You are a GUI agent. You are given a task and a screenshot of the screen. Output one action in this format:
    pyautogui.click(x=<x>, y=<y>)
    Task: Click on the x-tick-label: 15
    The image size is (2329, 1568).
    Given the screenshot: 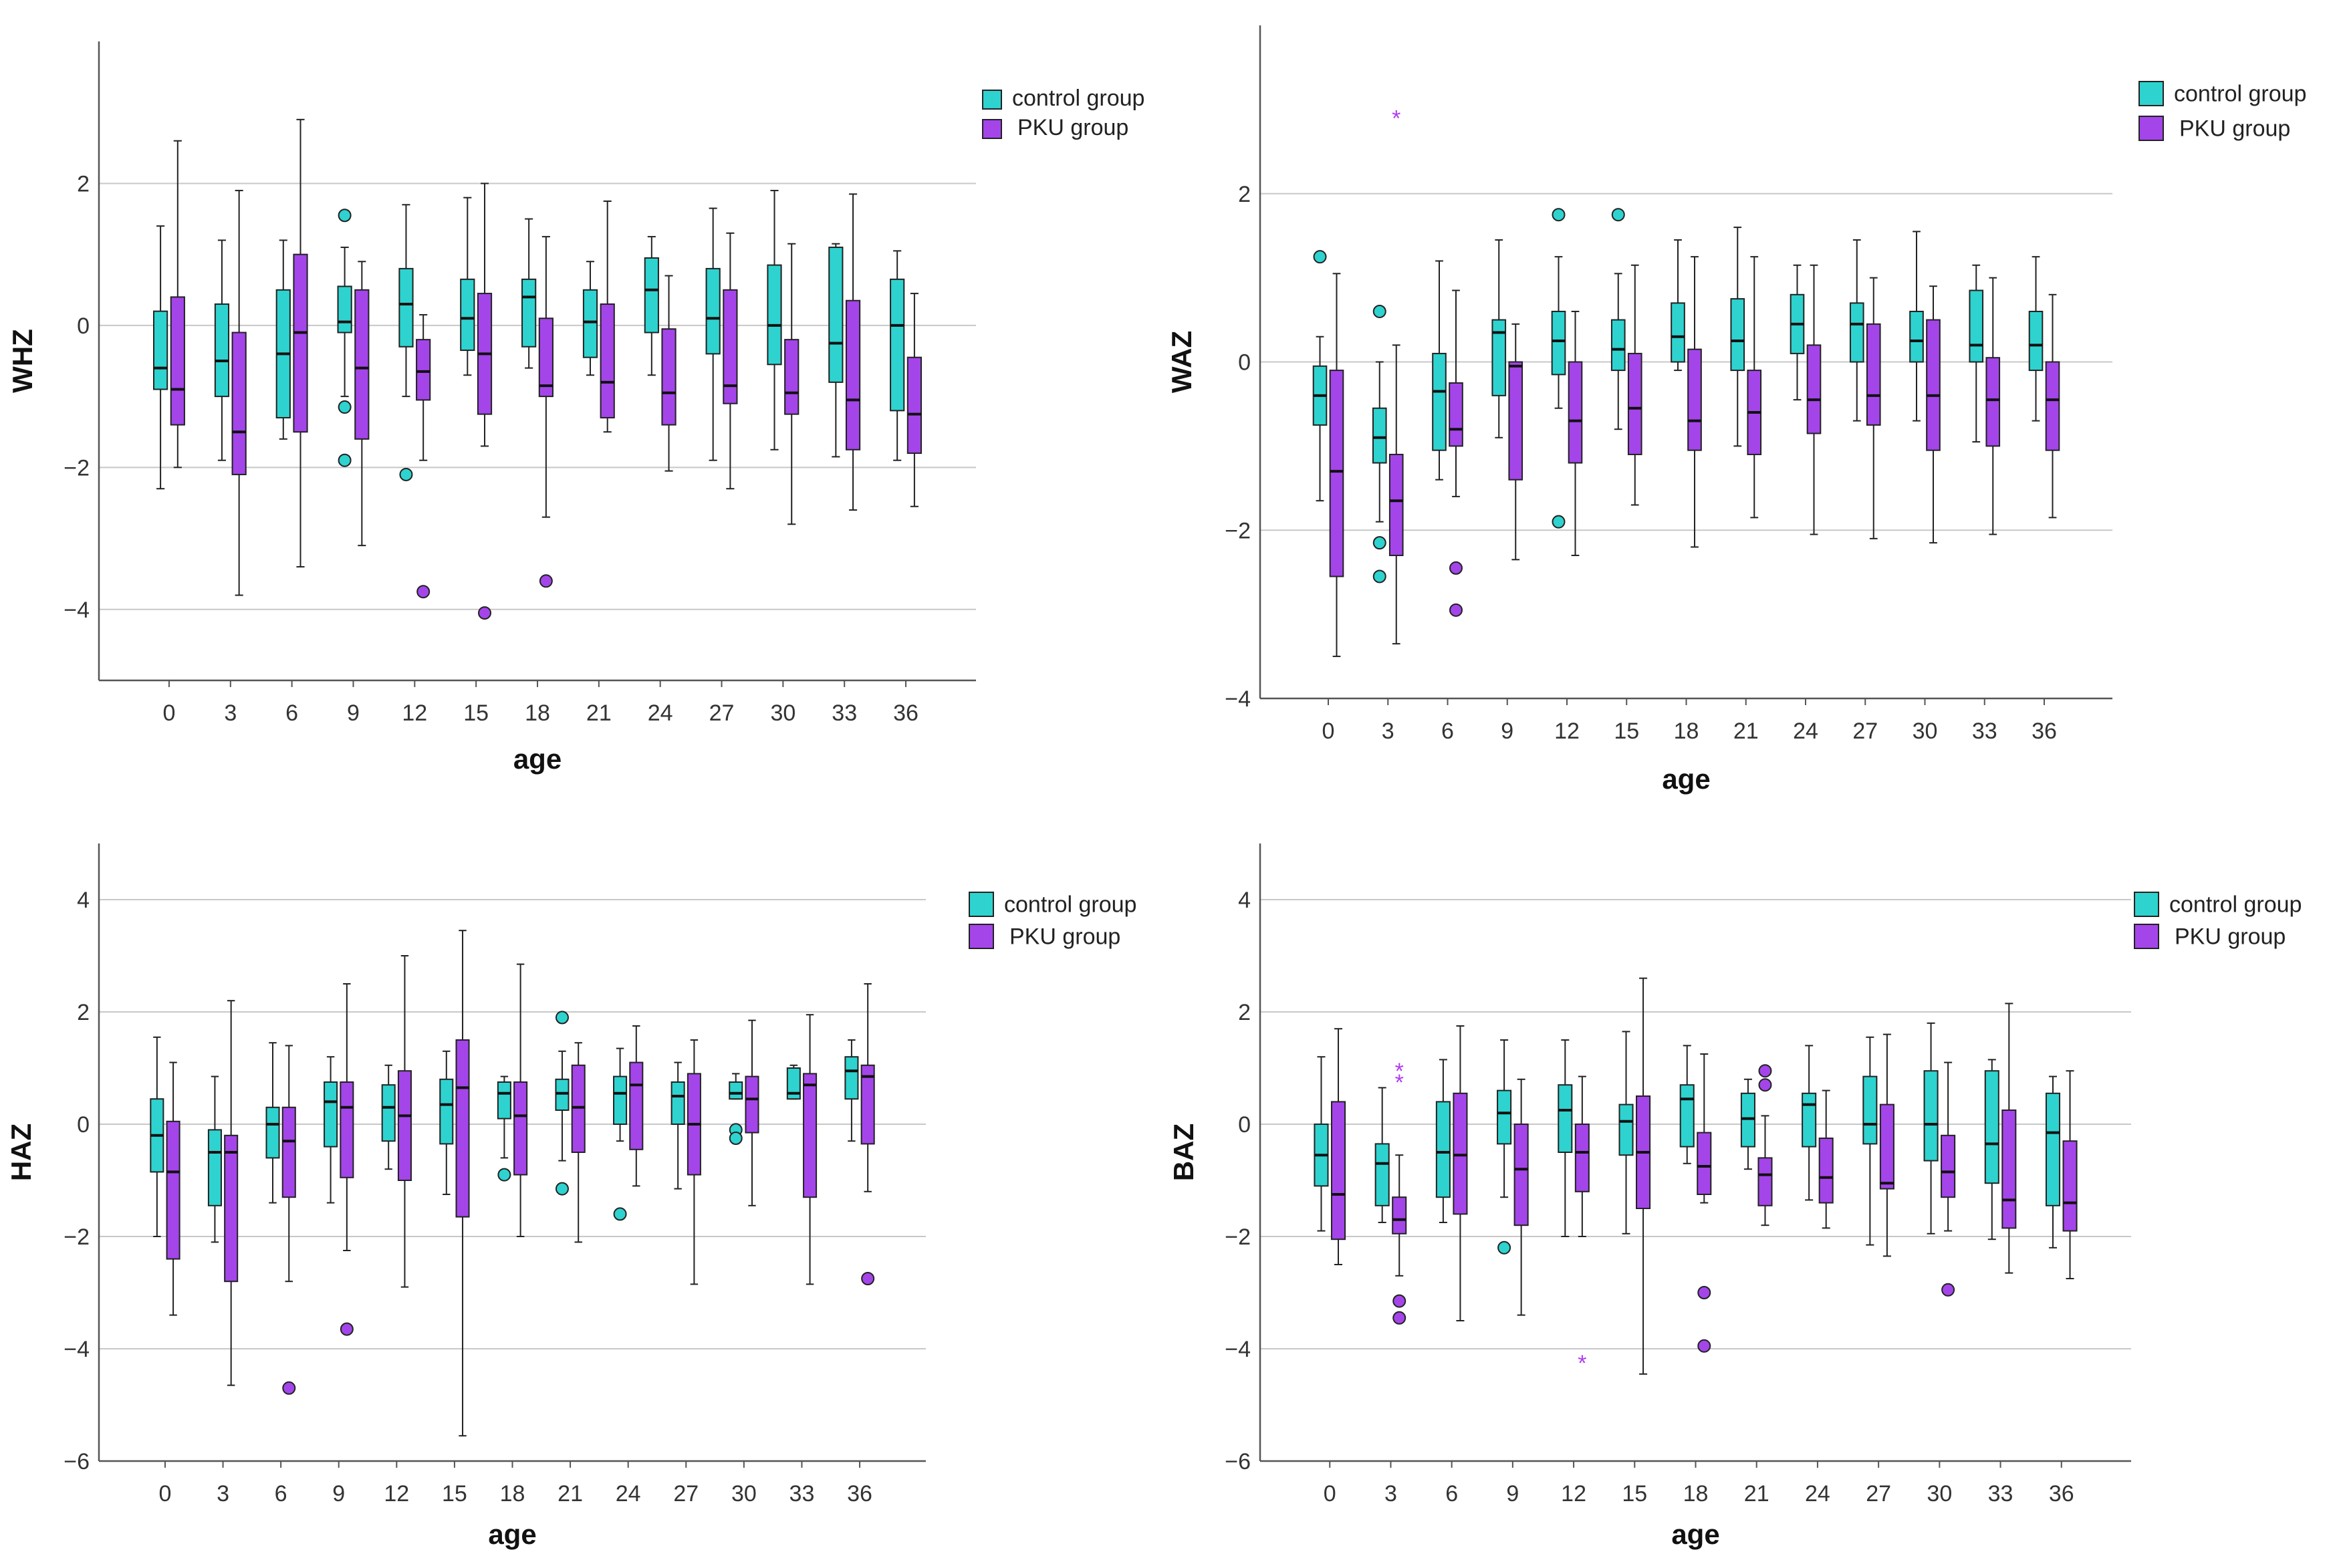 What is the action you would take?
    pyautogui.click(x=455, y=1494)
    